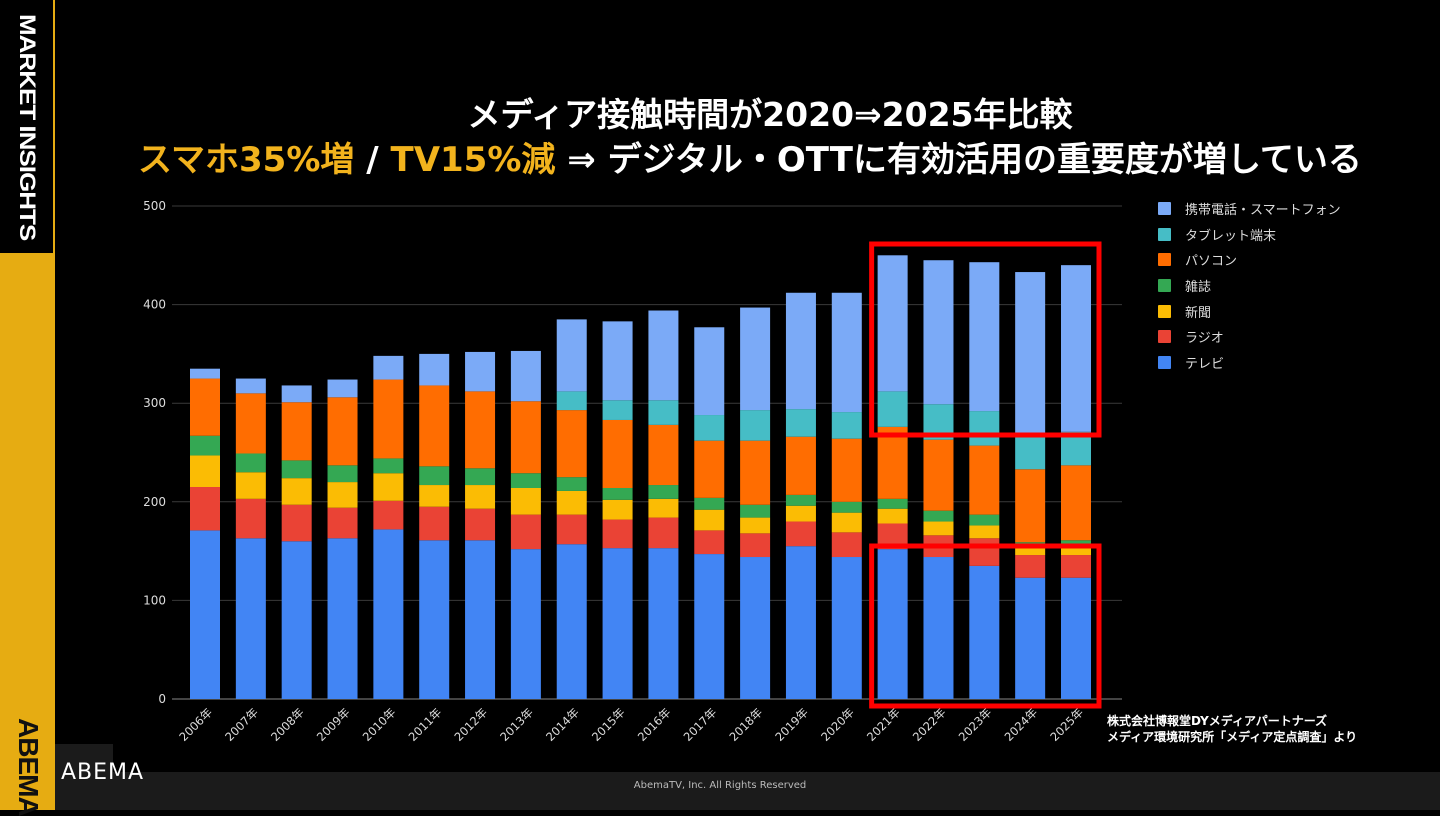 The height and width of the screenshot is (816, 1440). What do you see at coordinates (27, 126) in the screenshot?
I see `sidebar-top: MARKET INSIGHTS` at bounding box center [27, 126].